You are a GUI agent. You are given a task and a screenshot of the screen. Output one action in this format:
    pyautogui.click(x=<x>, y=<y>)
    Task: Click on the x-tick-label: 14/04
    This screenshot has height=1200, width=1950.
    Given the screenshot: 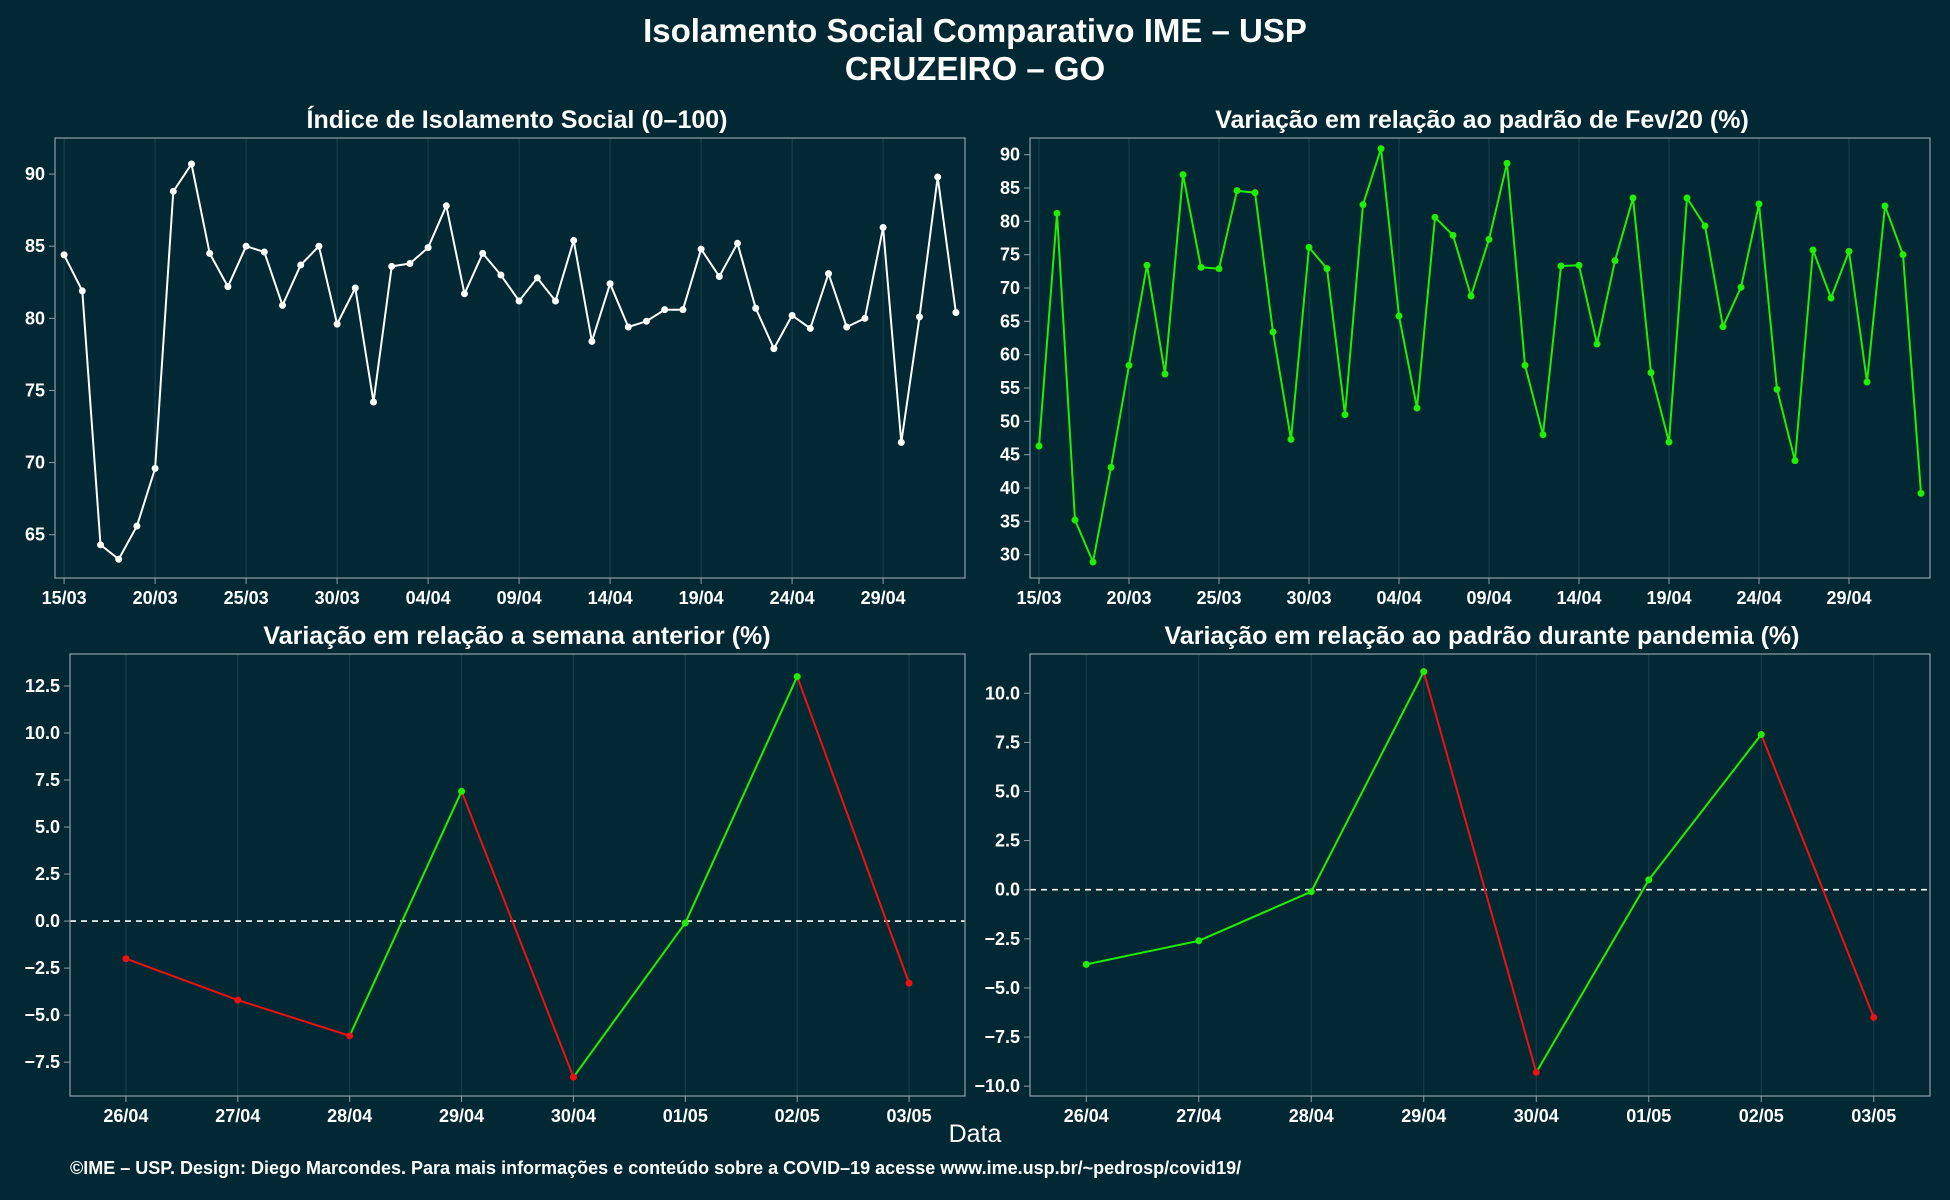 What is the action you would take?
    pyautogui.click(x=610, y=598)
    